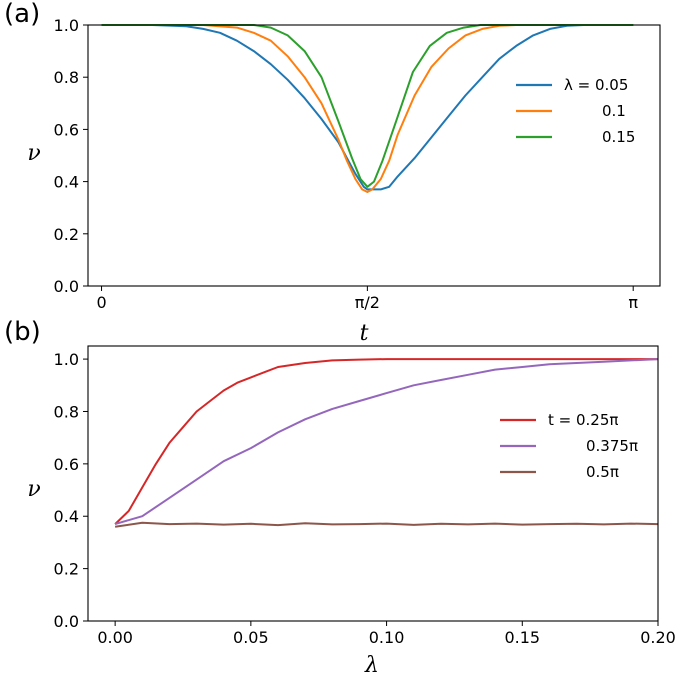  Describe the element at coordinates (364, 333) in the screenshot. I see `x-axis-label-a: t` at that location.